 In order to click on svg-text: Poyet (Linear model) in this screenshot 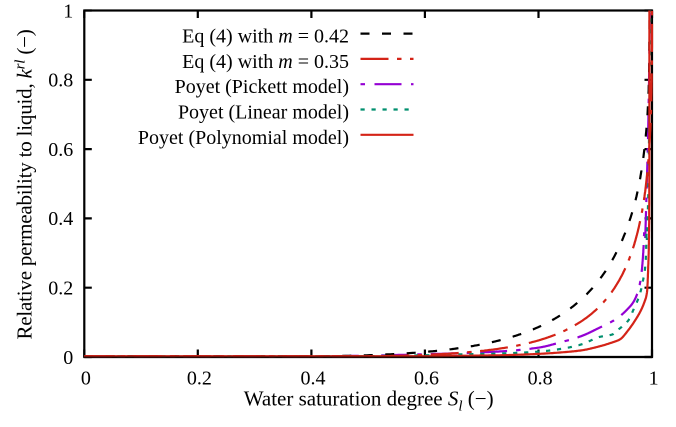, I will do `click(263, 113)`.